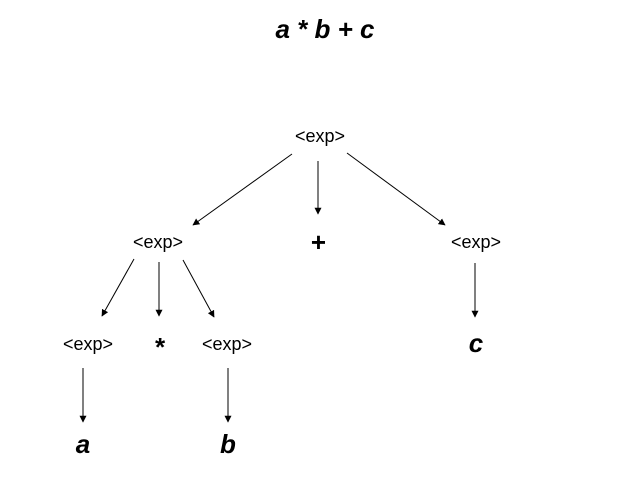 The width and height of the screenshot is (640, 480). Describe the element at coordinates (326, 29) in the screenshot. I see `expression-title: a * b + c` at that location.